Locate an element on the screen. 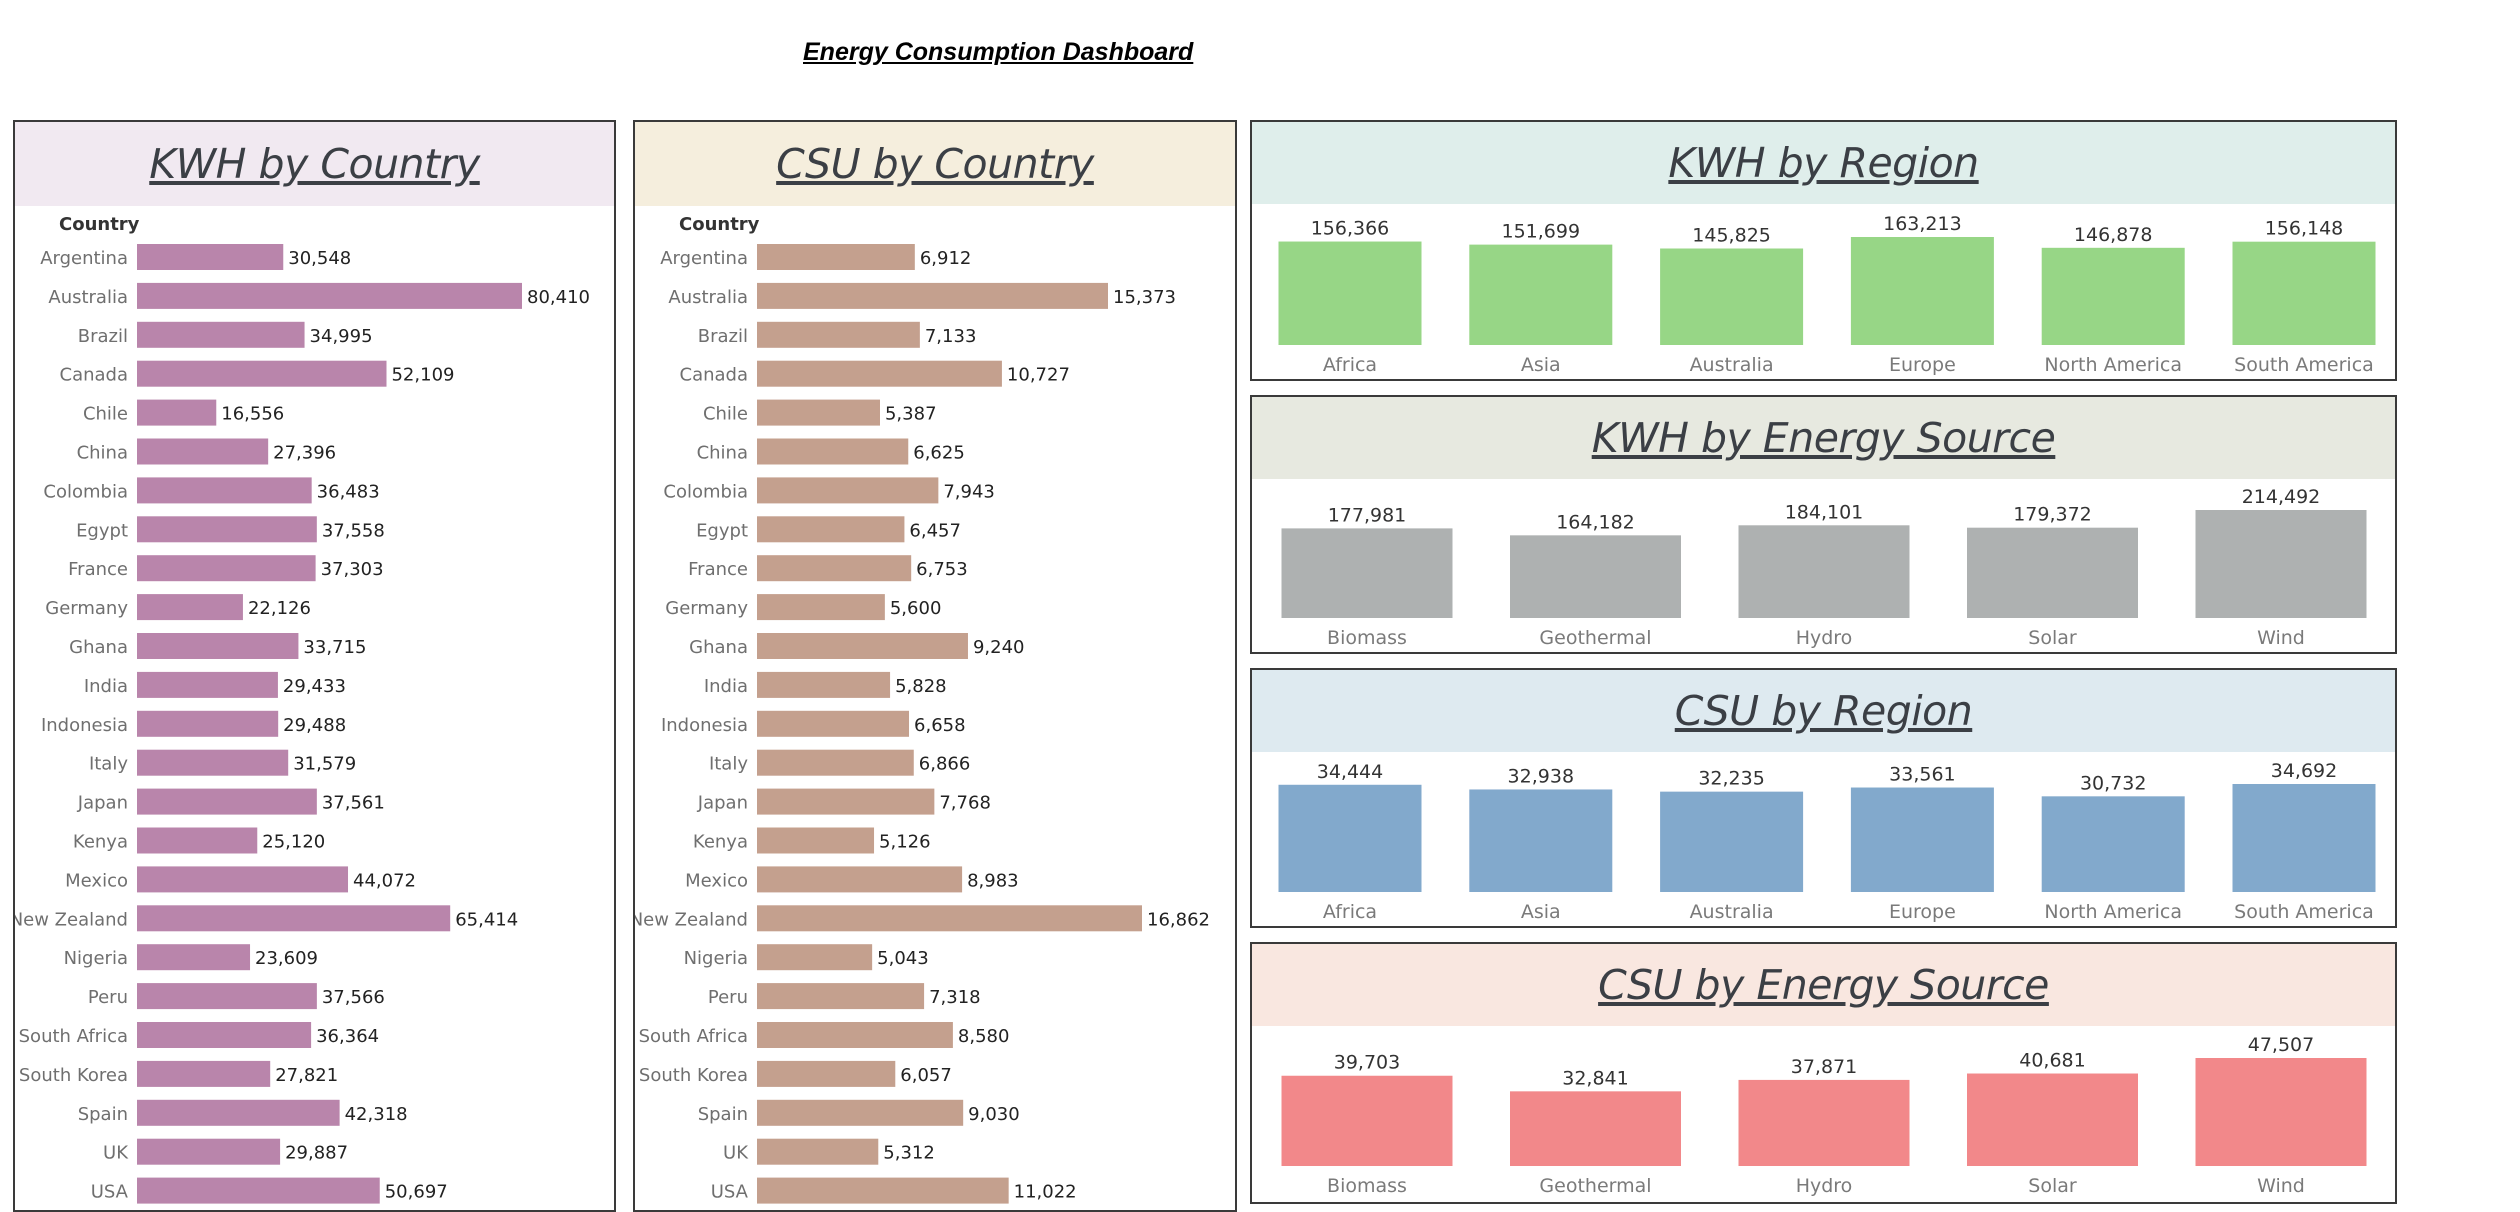 This screenshot has width=2520, height=1212. category-label-india: India is located at coordinates (106, 686).